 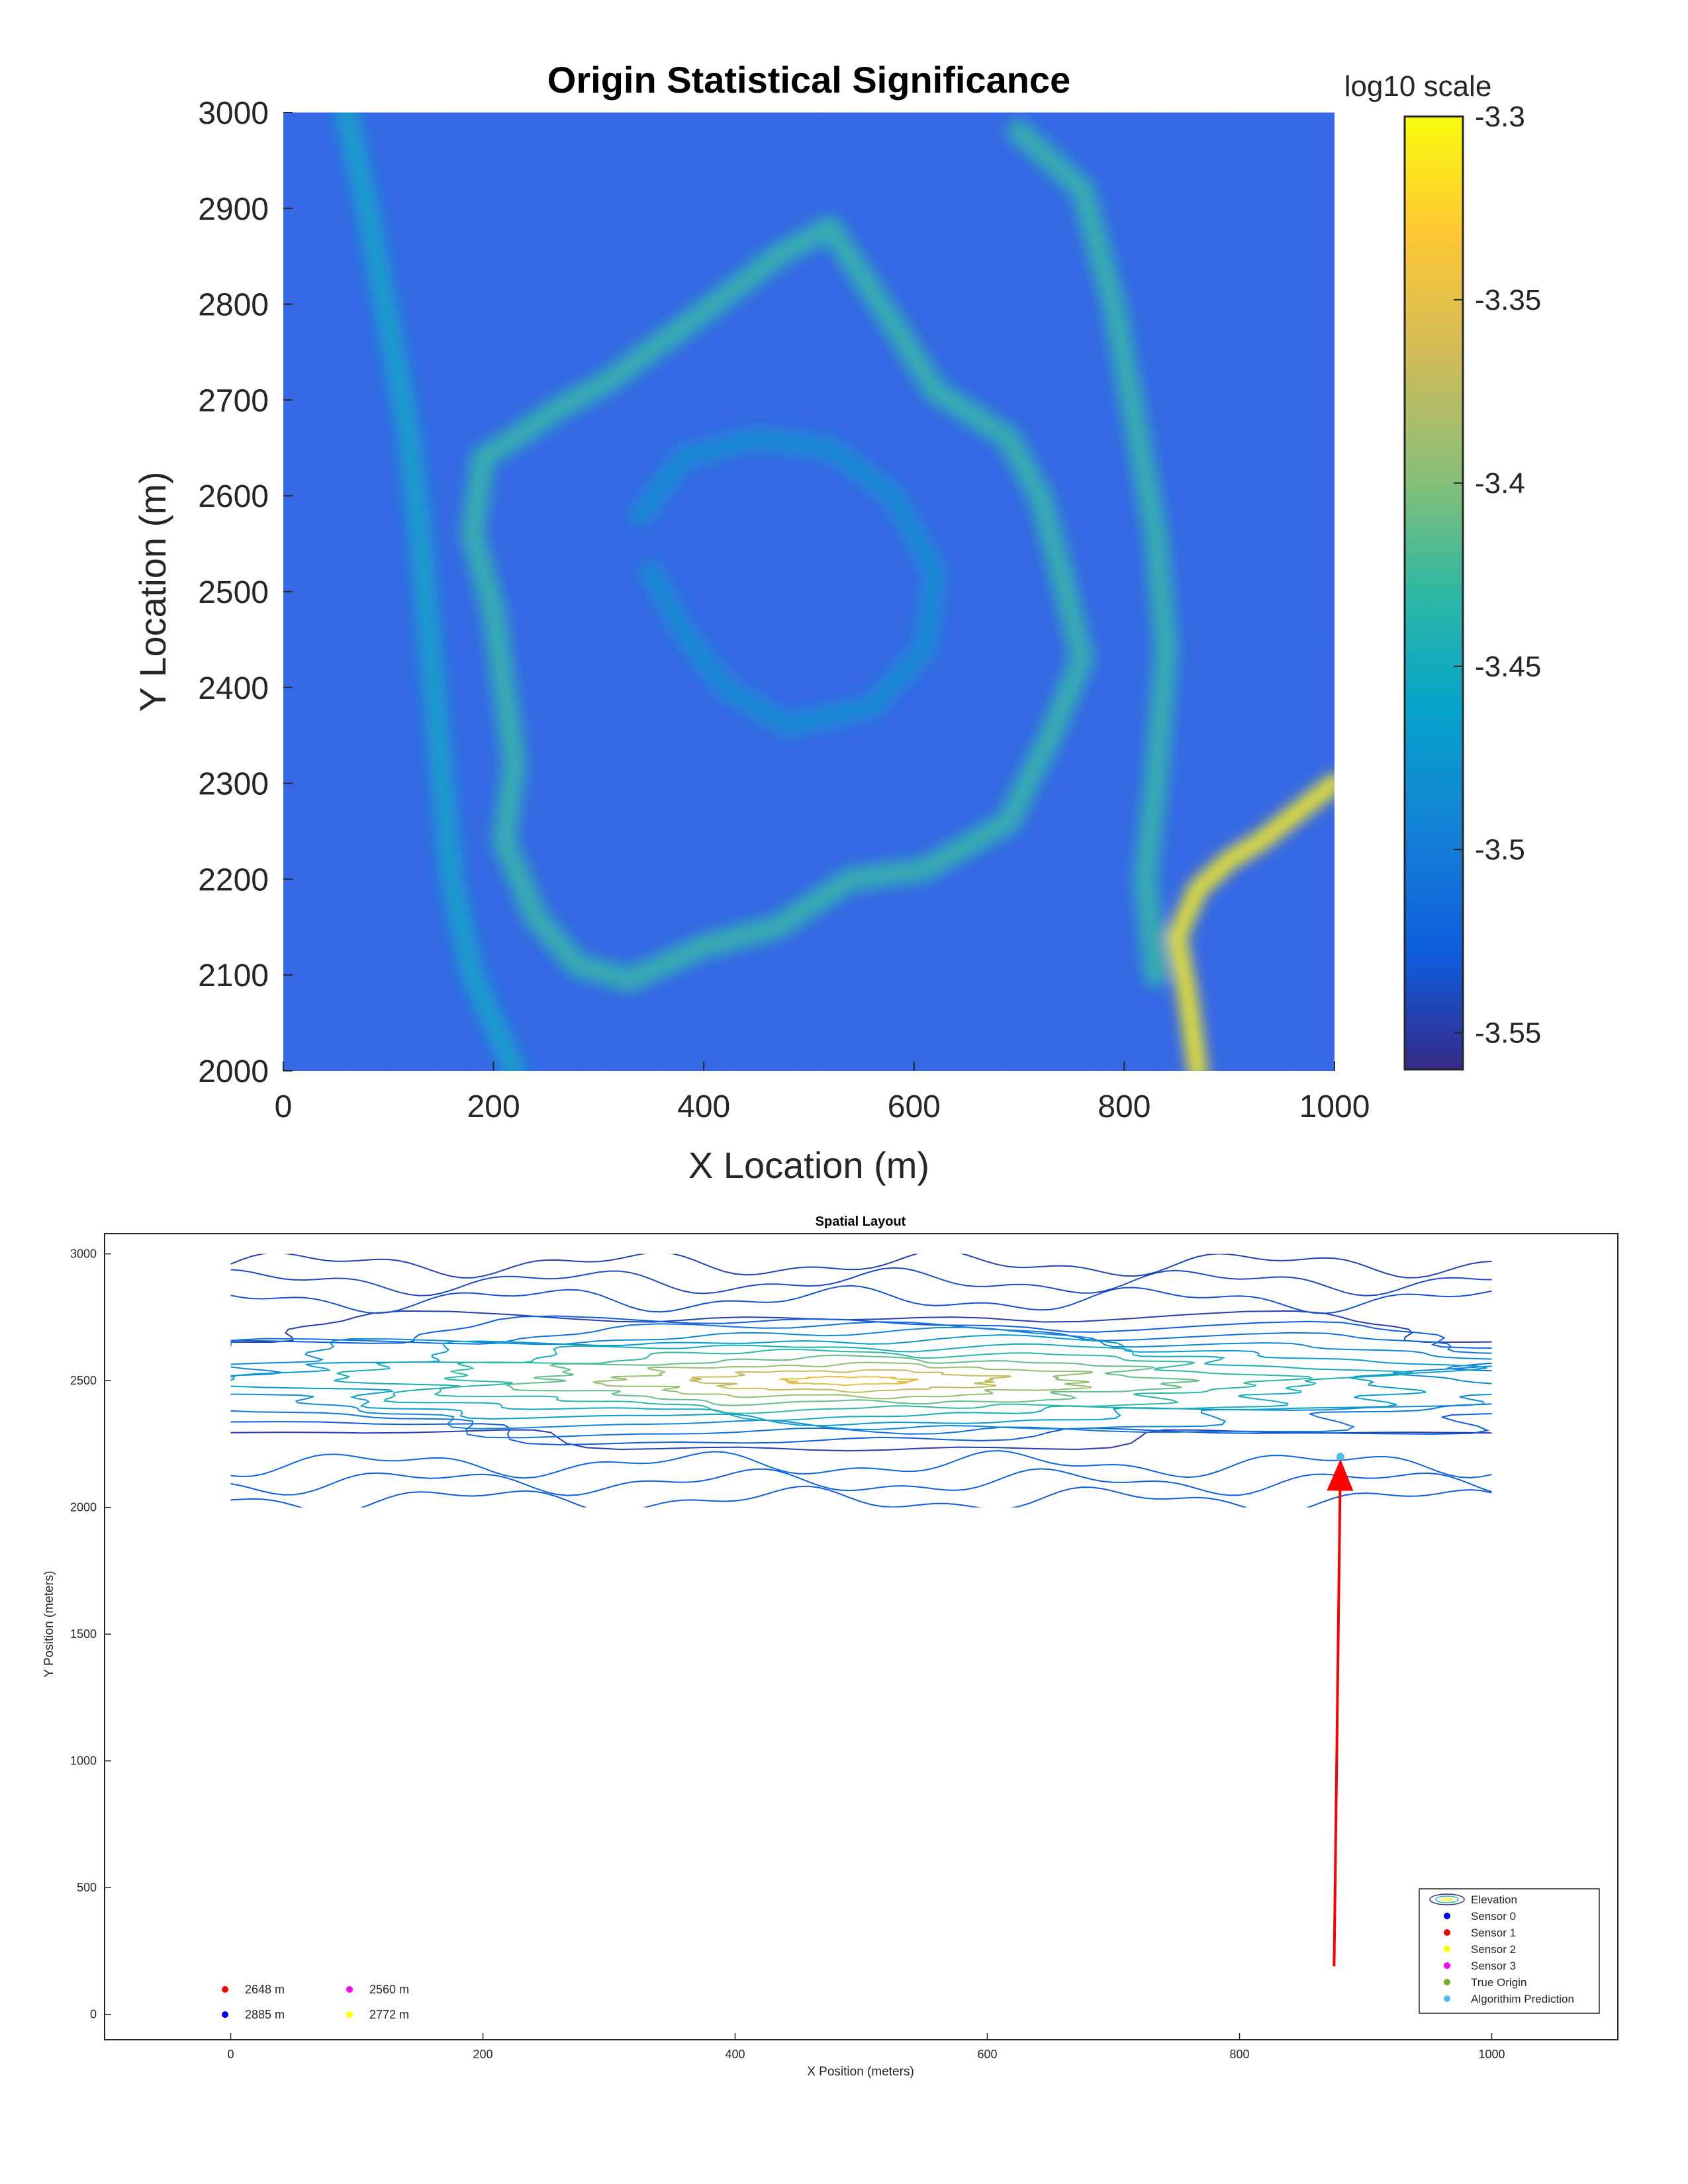 What do you see at coordinates (230, 2054) in the screenshot?
I see `contour-x-tick-label: 0` at bounding box center [230, 2054].